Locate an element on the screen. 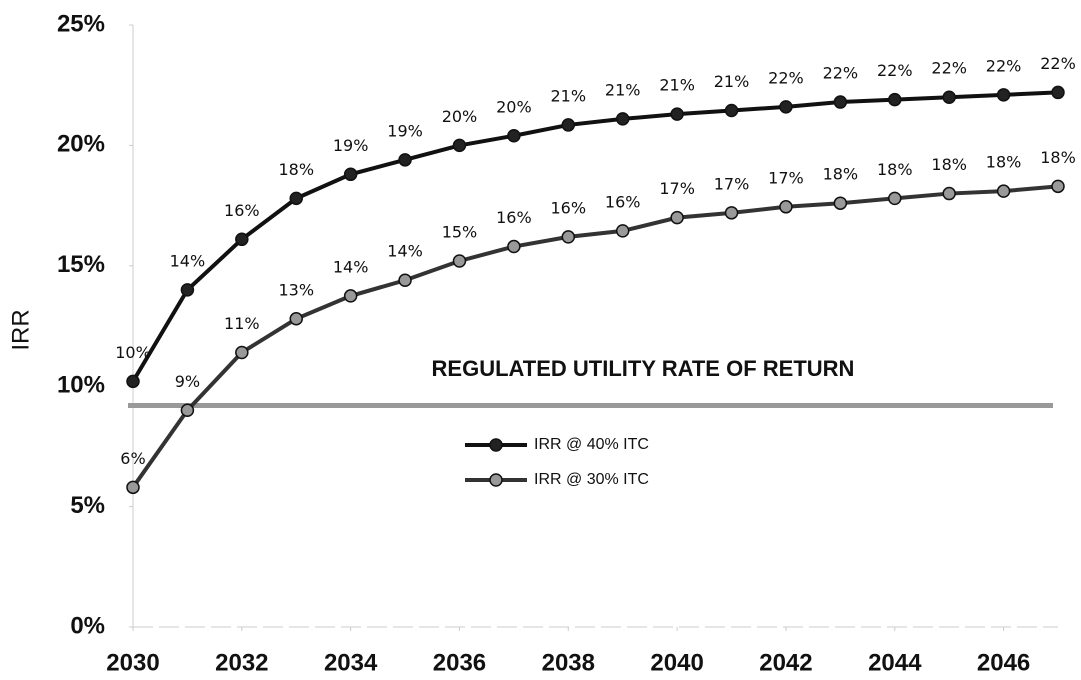  x-tick-label: 2032 is located at coordinates (241, 662).